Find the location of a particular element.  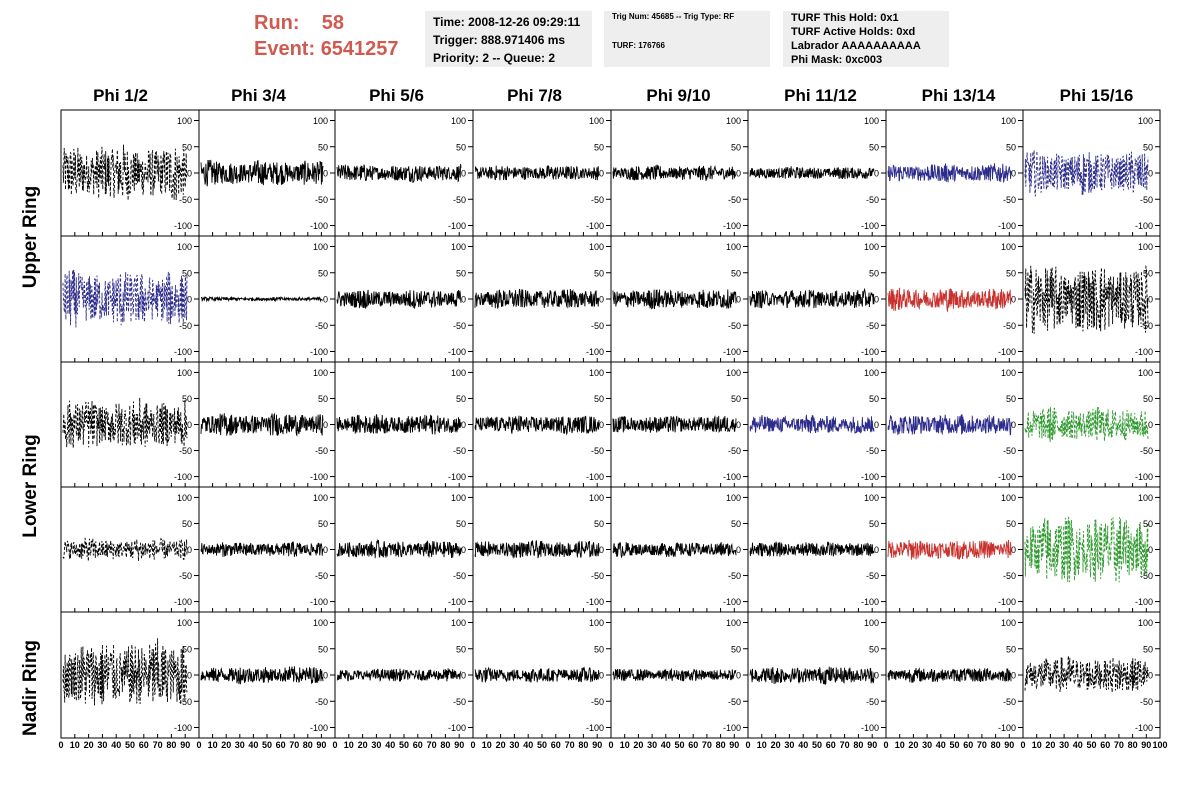

phi-column-header: Phi 11/12 is located at coordinates (820, 95).